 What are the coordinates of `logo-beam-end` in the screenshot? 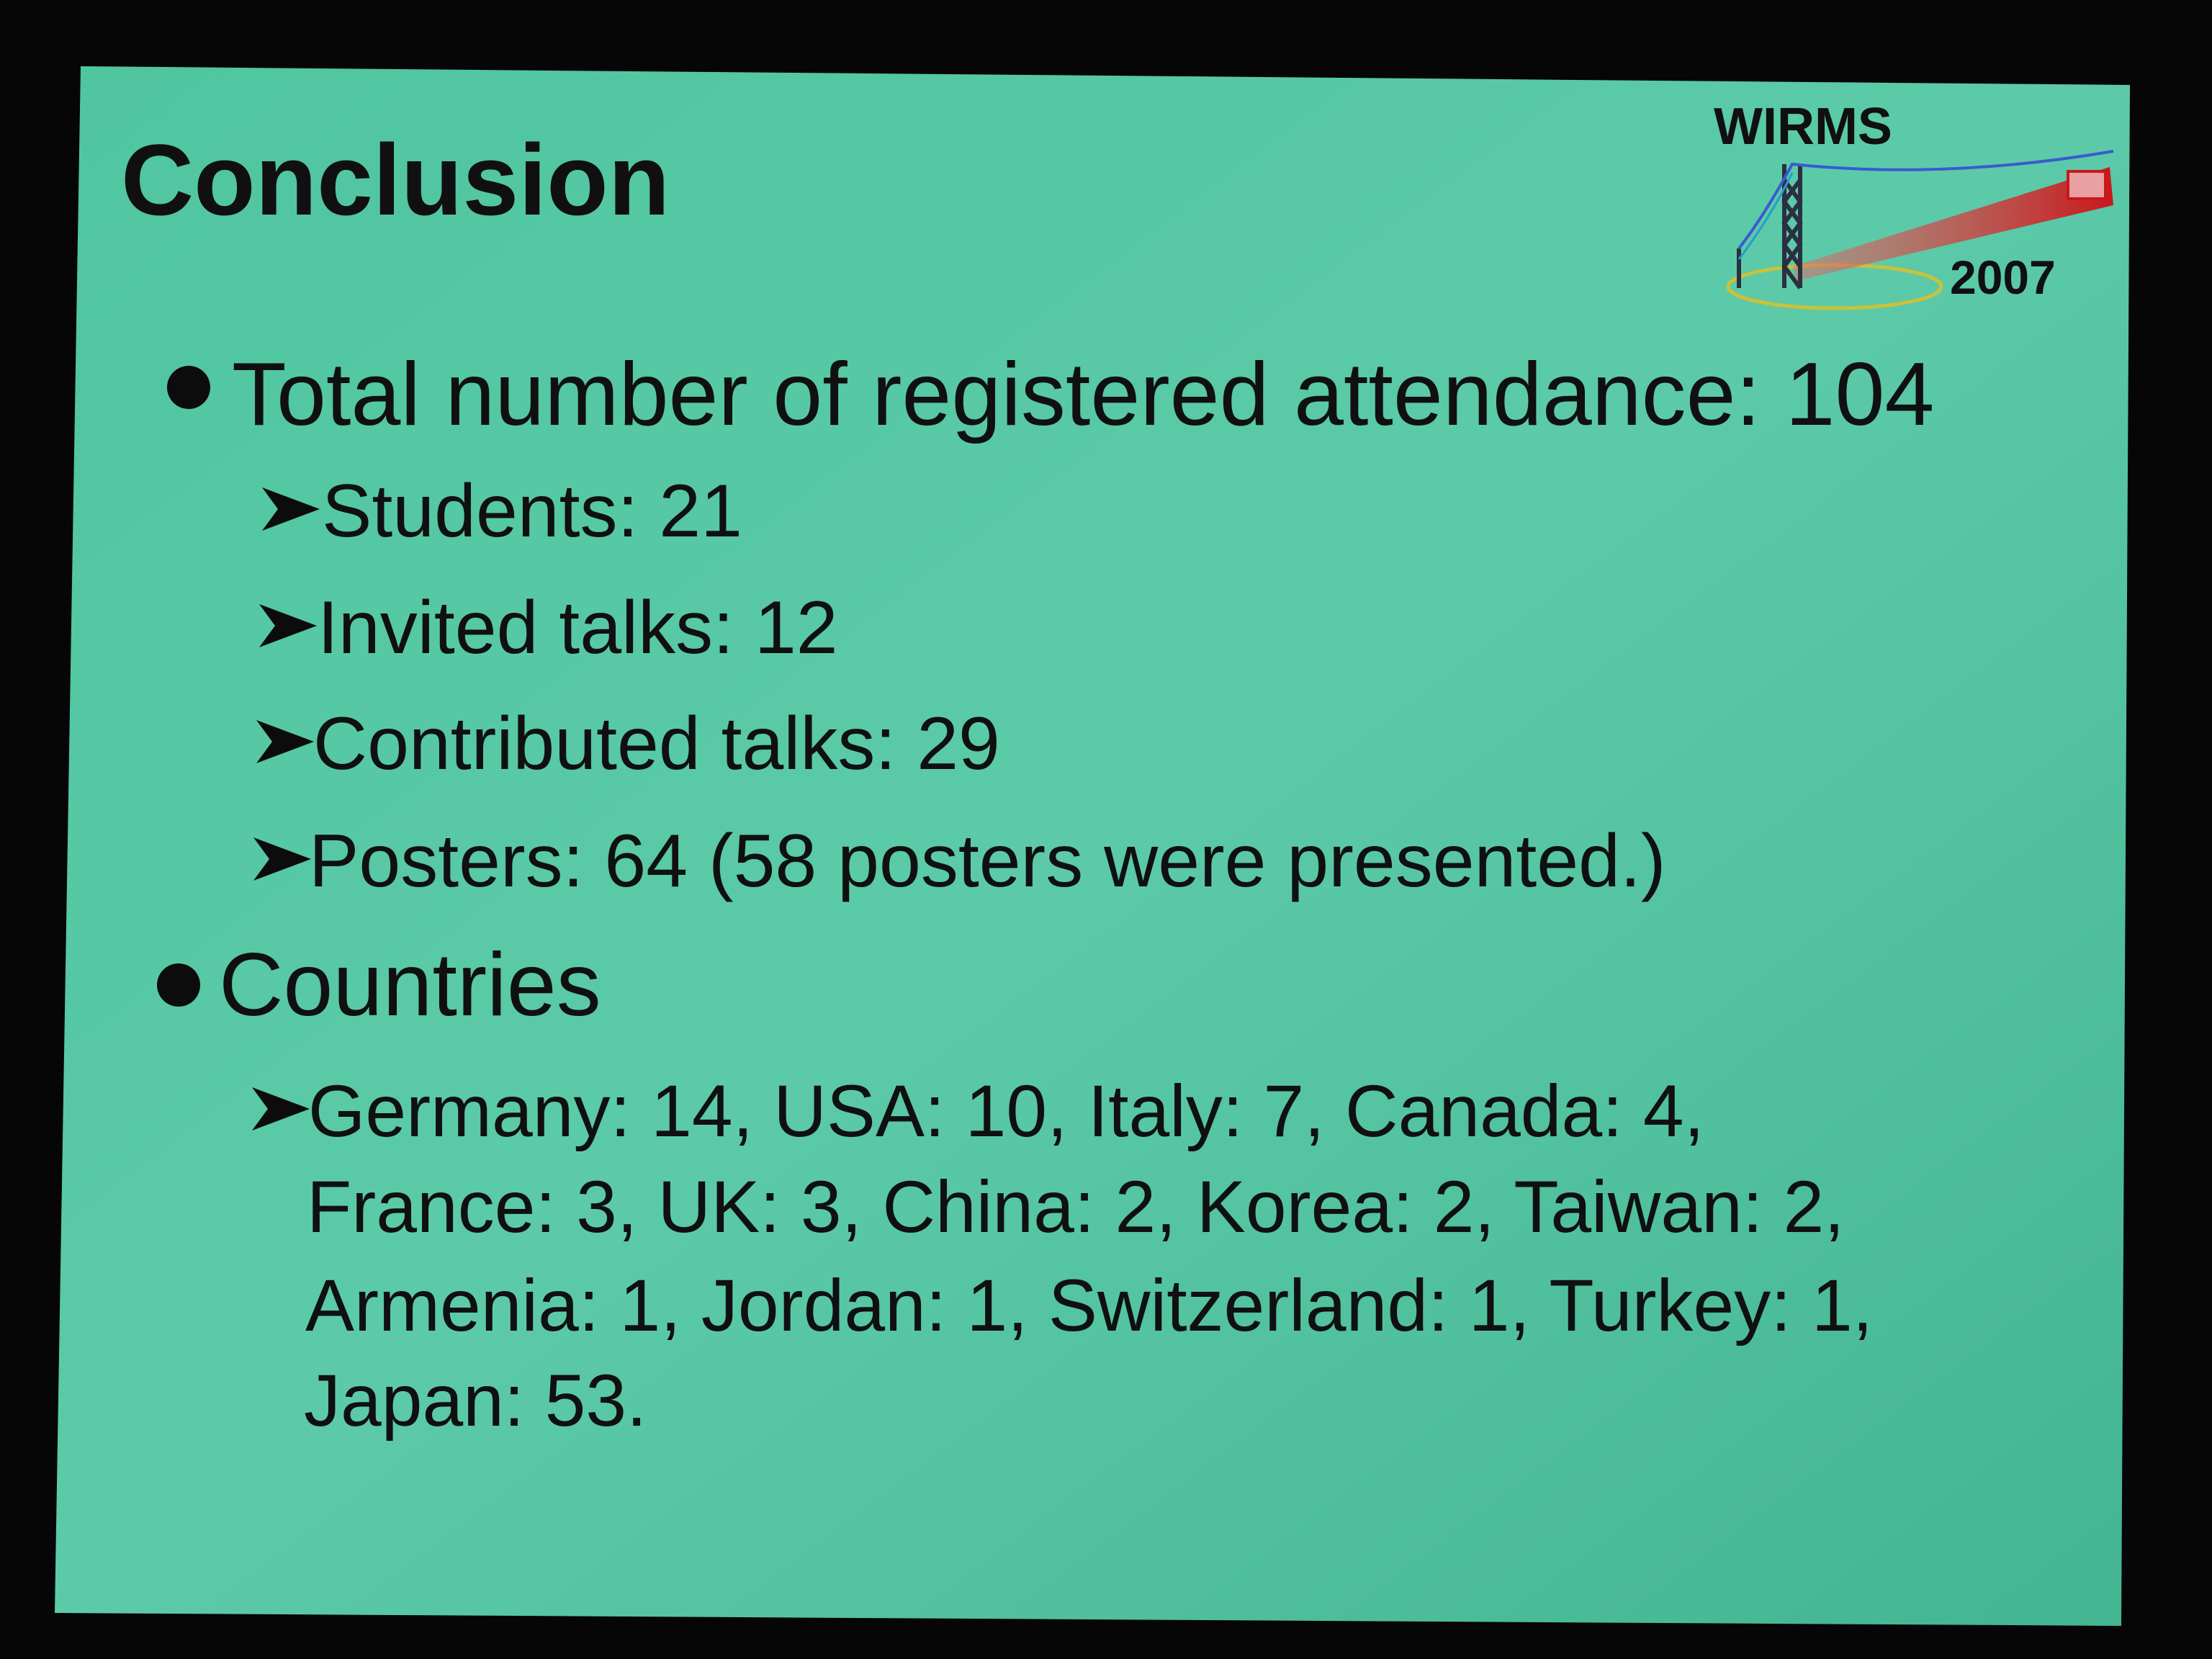 It's located at (2087, 185).